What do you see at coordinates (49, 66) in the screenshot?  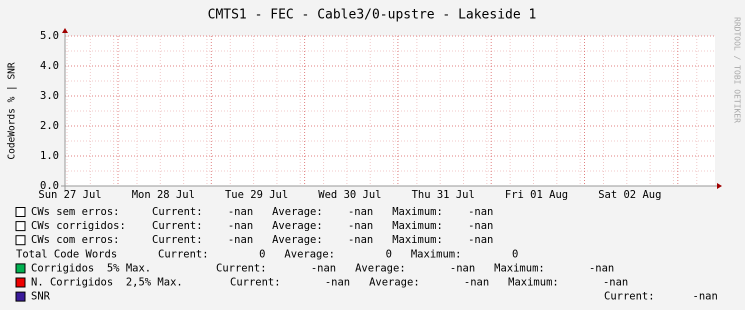 I see `y-tick-label: 4.0` at bounding box center [49, 66].